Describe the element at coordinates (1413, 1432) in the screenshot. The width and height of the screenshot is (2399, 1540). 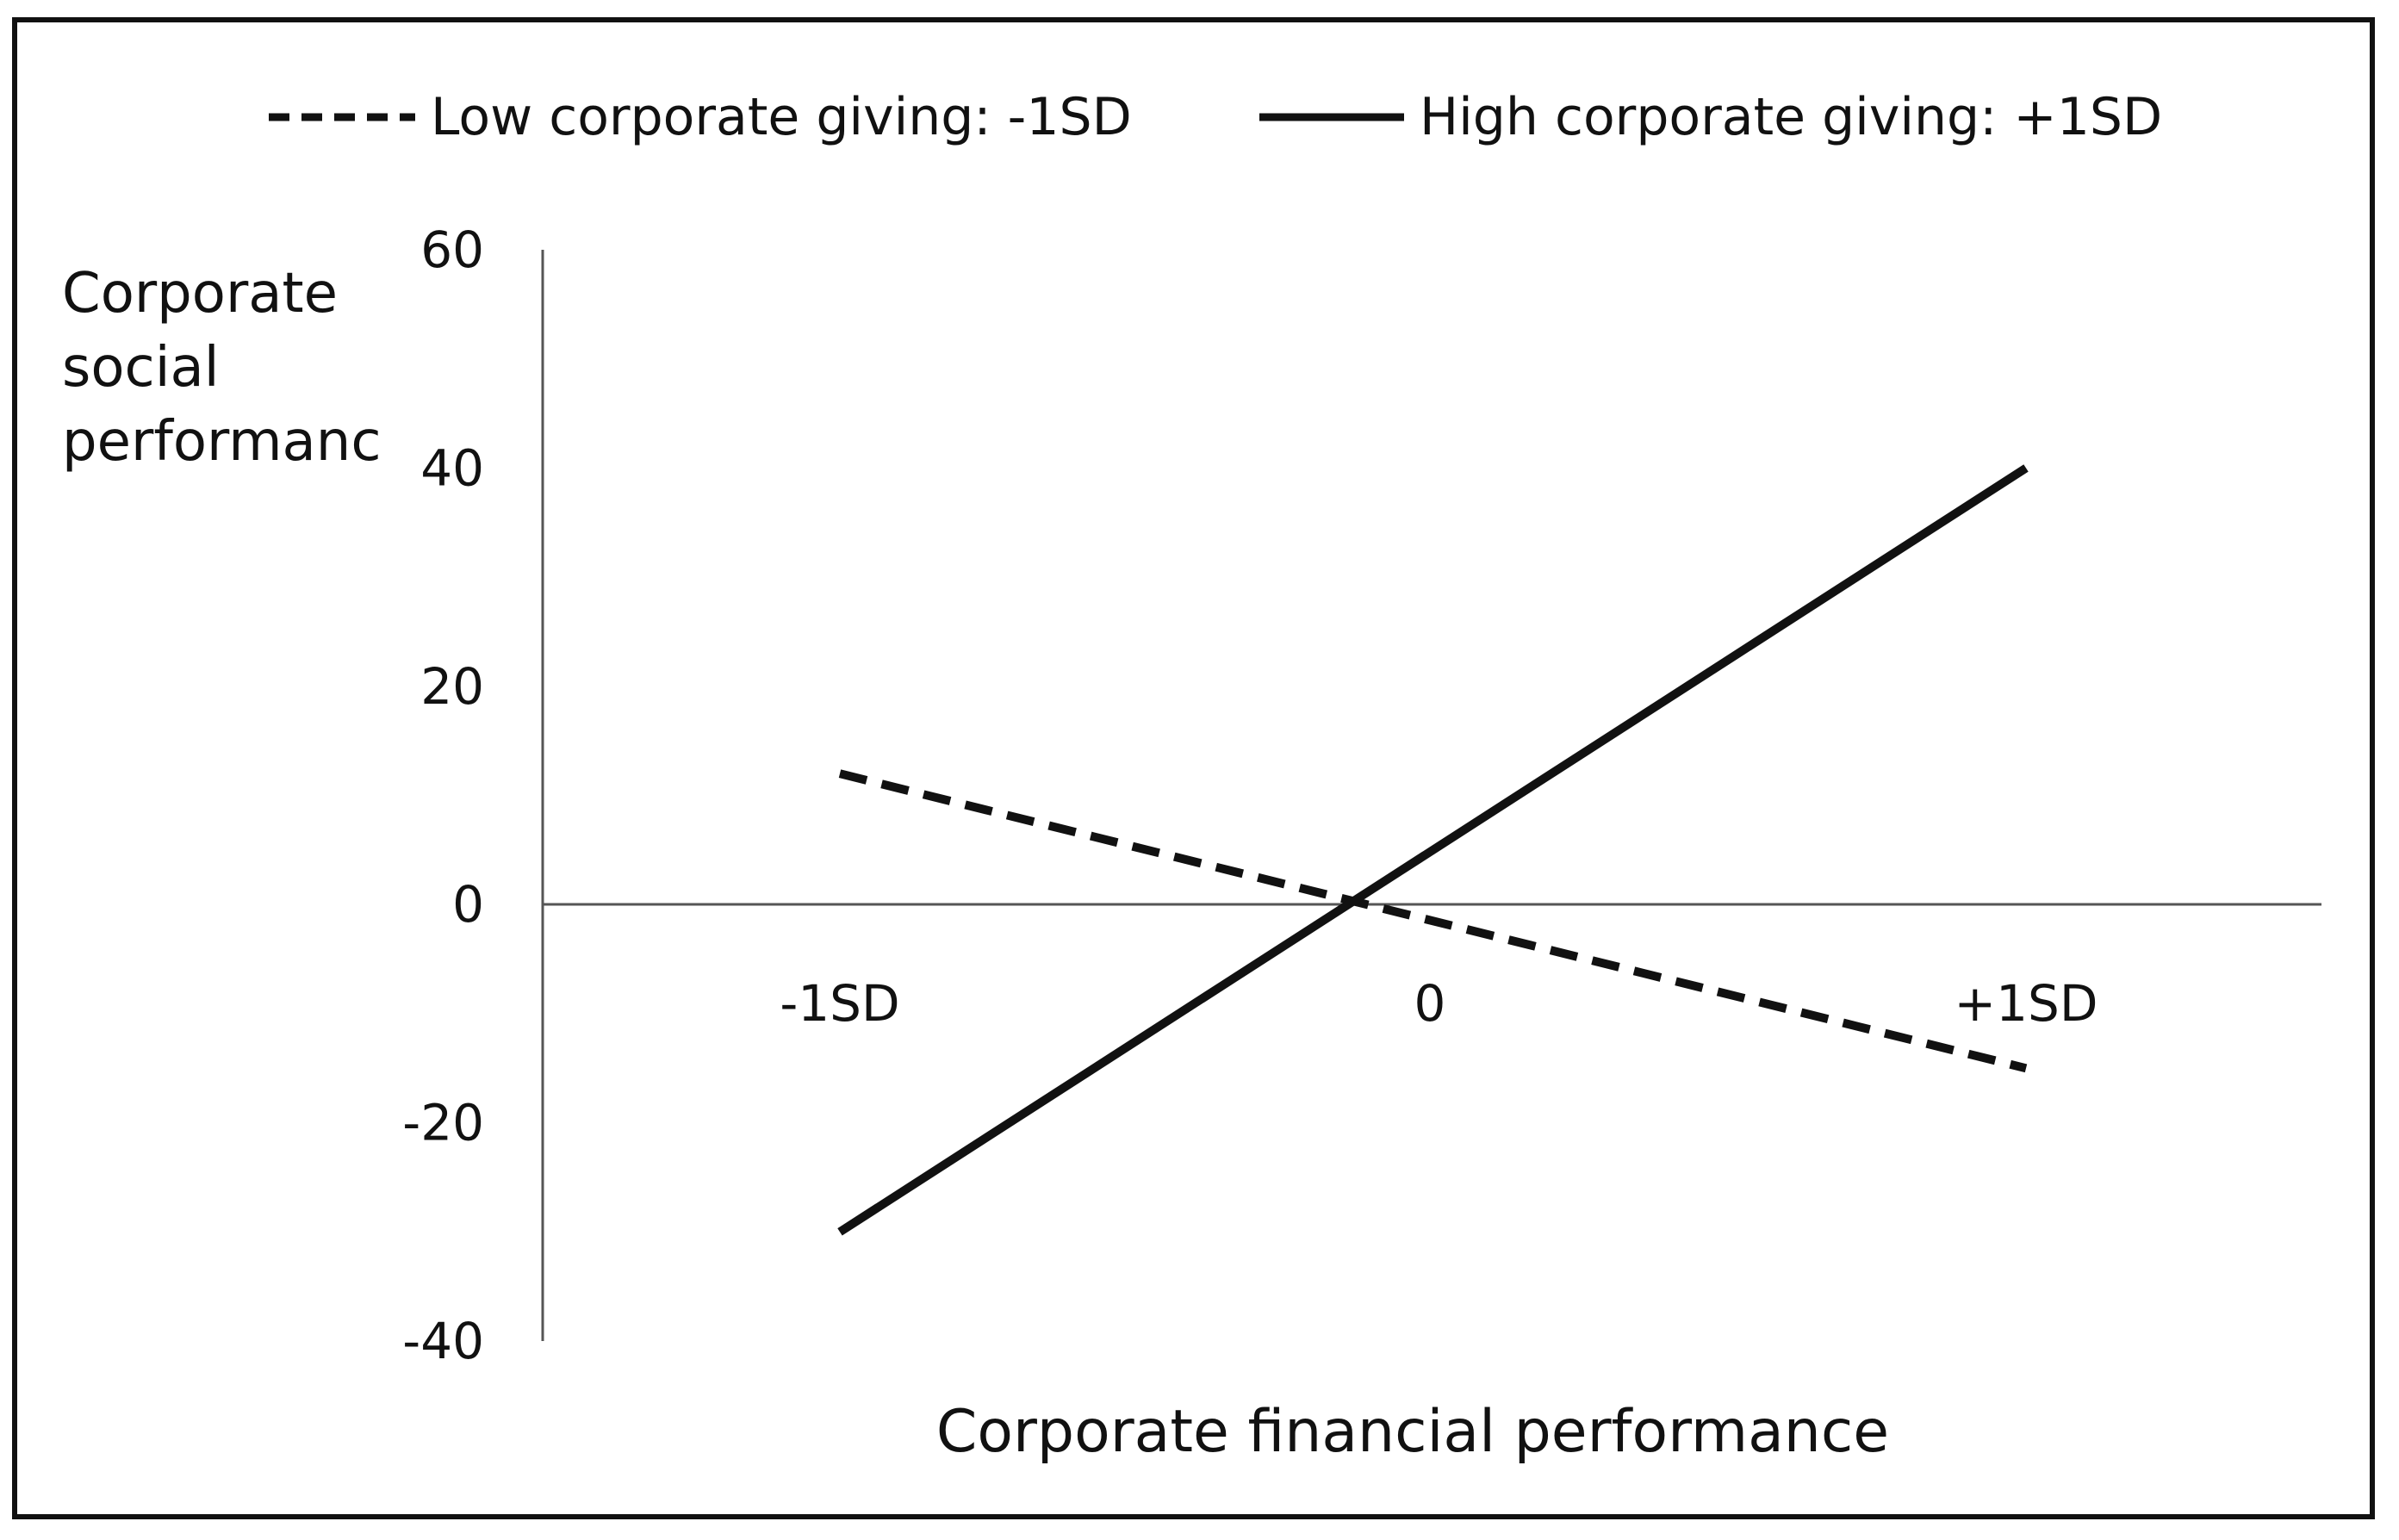
I see `x-axis-title: Corporate financial performance` at that location.